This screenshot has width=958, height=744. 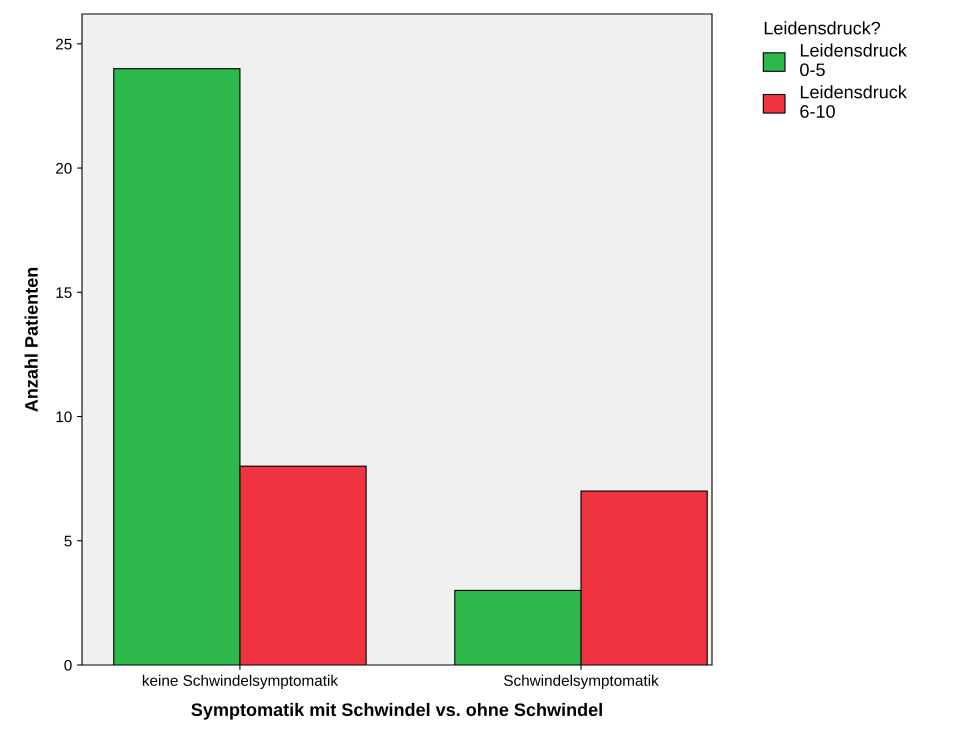 What do you see at coordinates (396, 711) in the screenshot?
I see `x-axis-title: Symptomatik mit Schwindel vs. ohne Schwindel` at bounding box center [396, 711].